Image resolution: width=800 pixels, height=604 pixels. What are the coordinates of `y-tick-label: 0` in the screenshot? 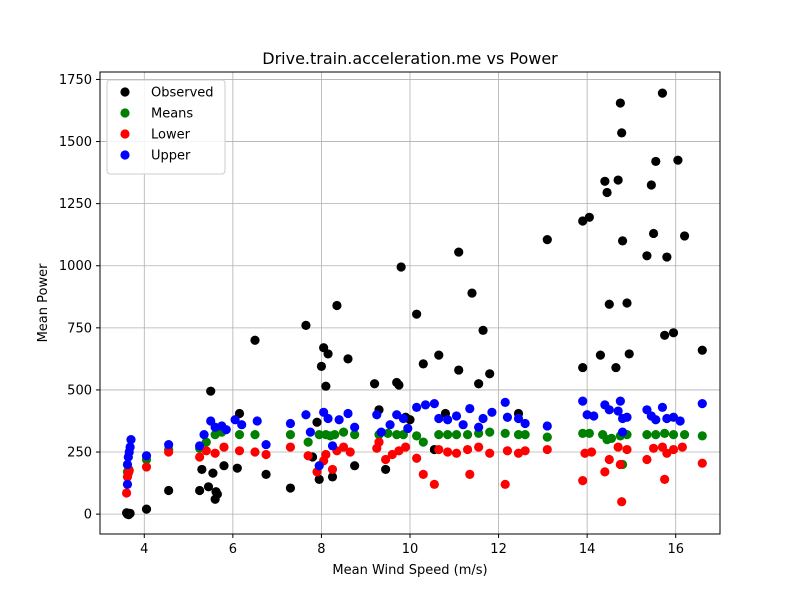 It's located at (88, 515).